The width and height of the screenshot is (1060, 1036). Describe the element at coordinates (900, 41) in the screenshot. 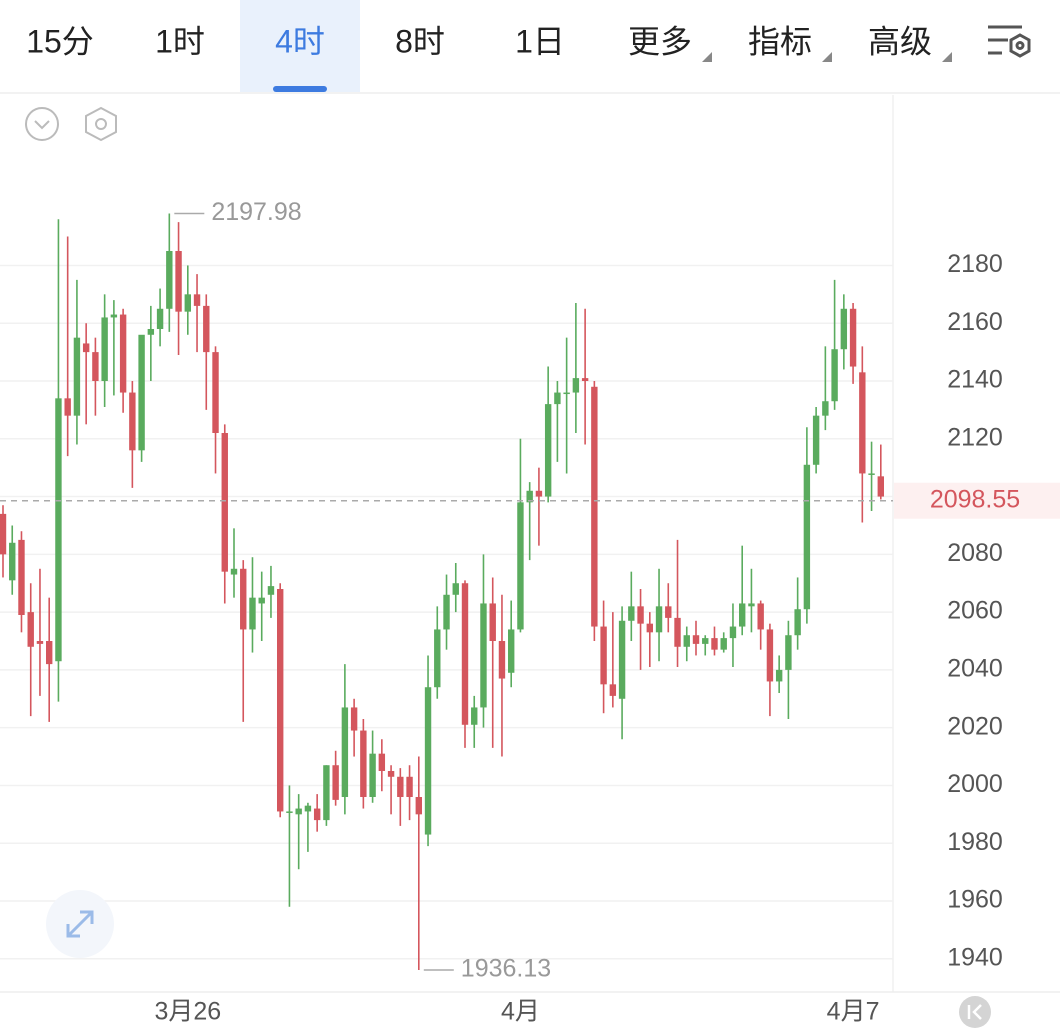

I see `tab-label: 高级` at that location.